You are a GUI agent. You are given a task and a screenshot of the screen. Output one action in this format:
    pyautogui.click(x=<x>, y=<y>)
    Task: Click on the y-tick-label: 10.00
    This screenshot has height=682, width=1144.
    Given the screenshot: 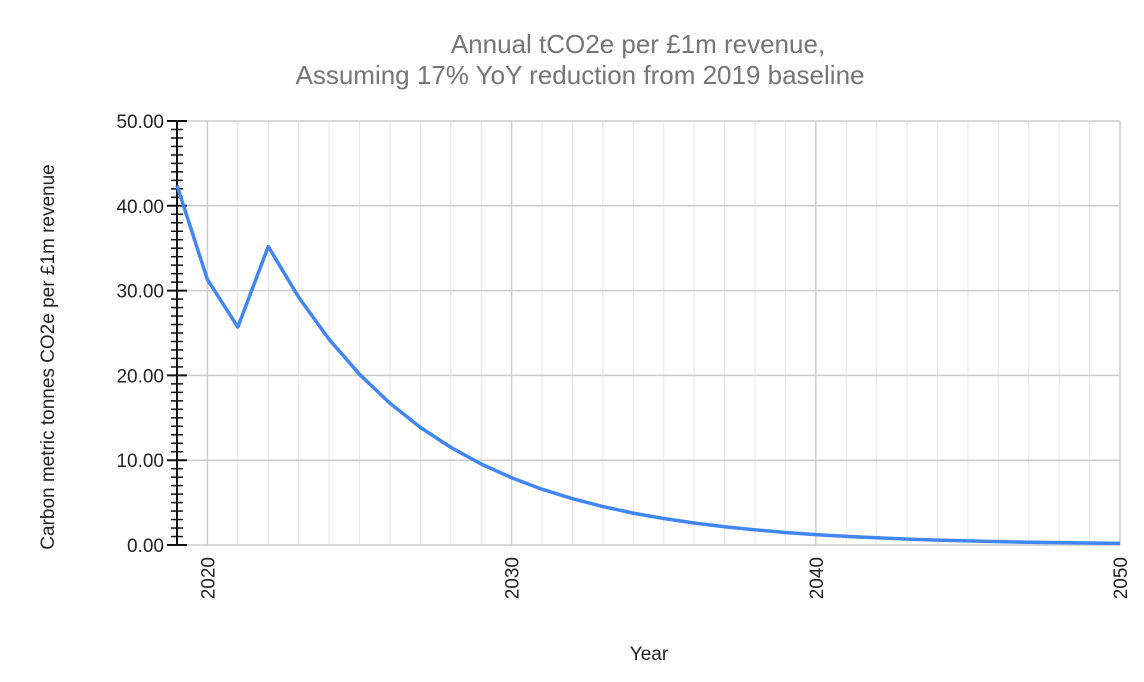 What is the action you would take?
    pyautogui.click(x=140, y=461)
    